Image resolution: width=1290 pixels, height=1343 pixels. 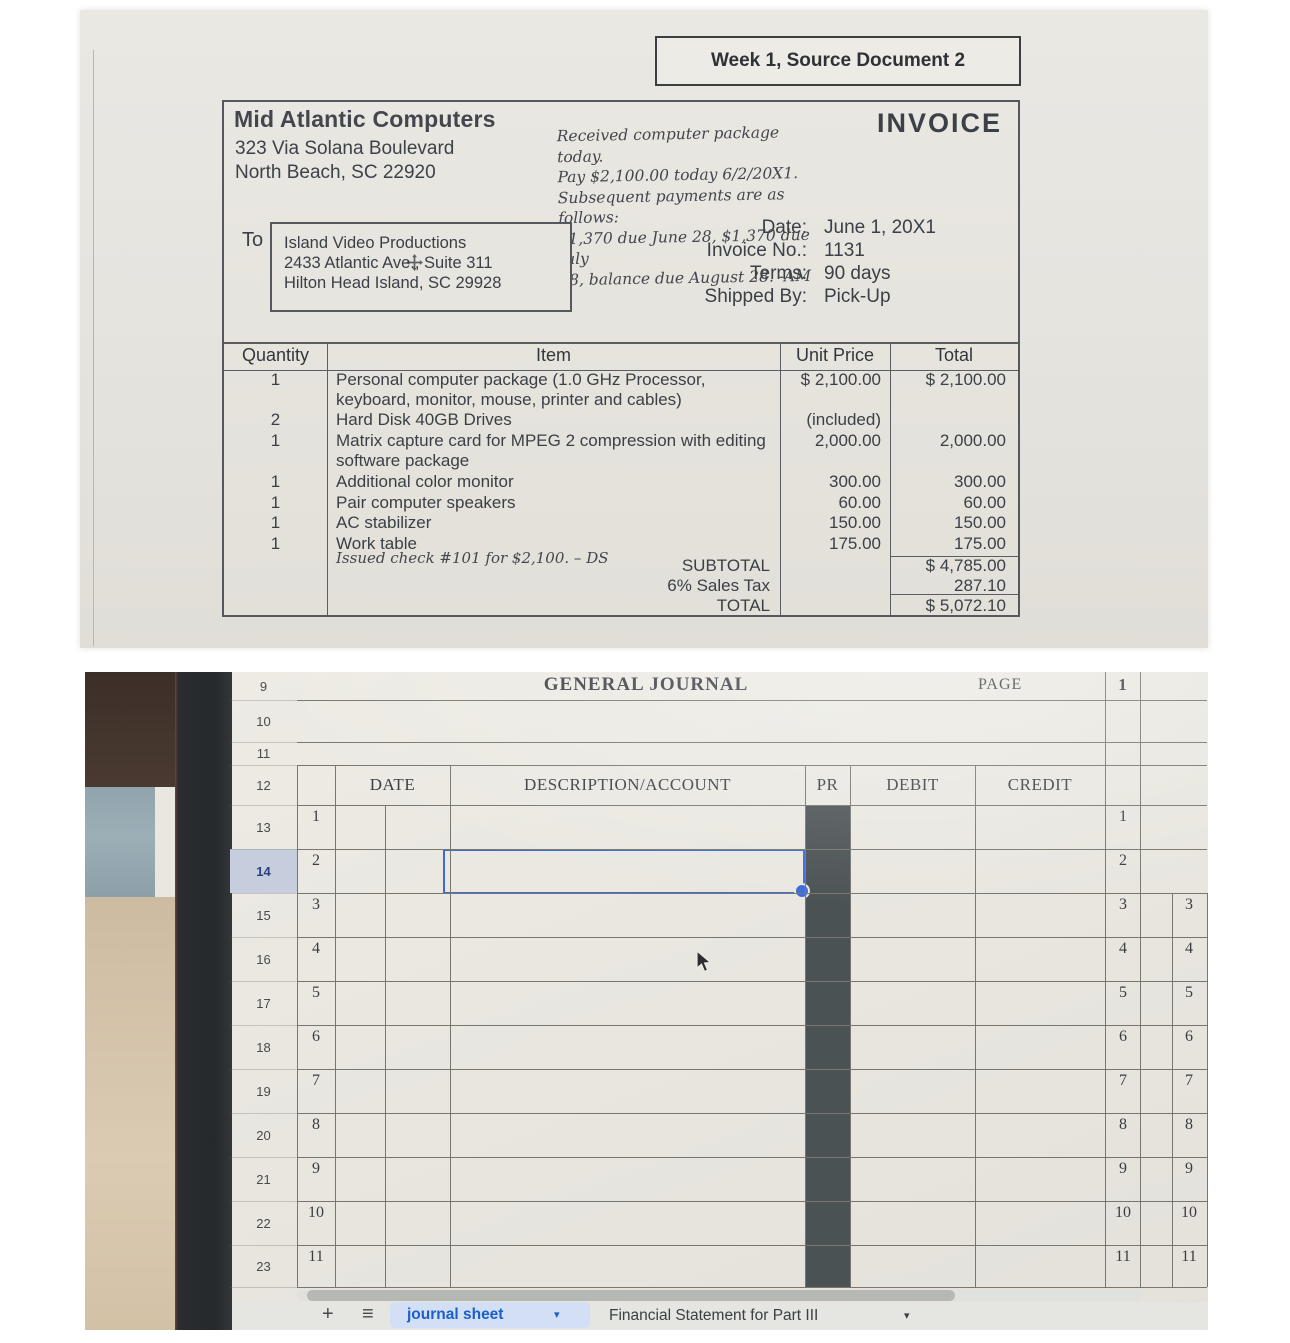 I want to click on row-header-23: 23, so click(x=263, y=1266).